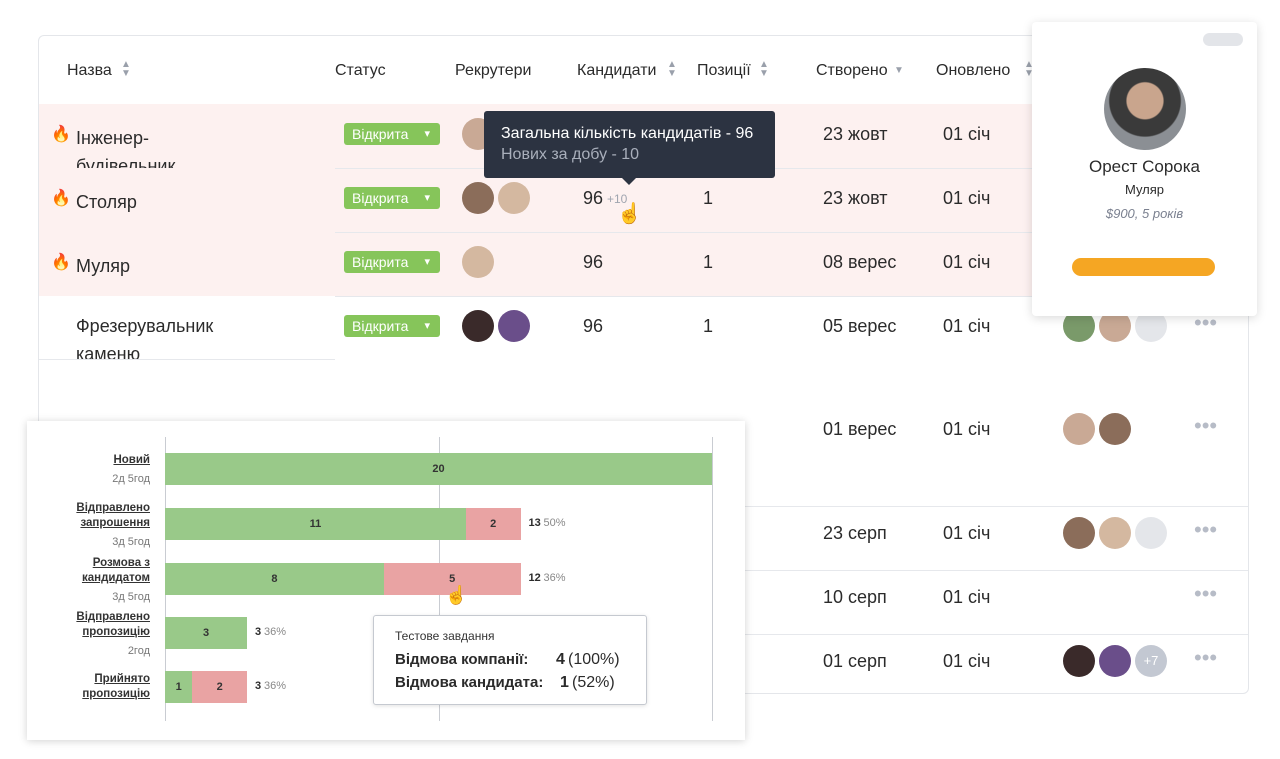 The image size is (1280, 759). What do you see at coordinates (360, 70) in the screenshot?
I see `column-header: Статус` at bounding box center [360, 70].